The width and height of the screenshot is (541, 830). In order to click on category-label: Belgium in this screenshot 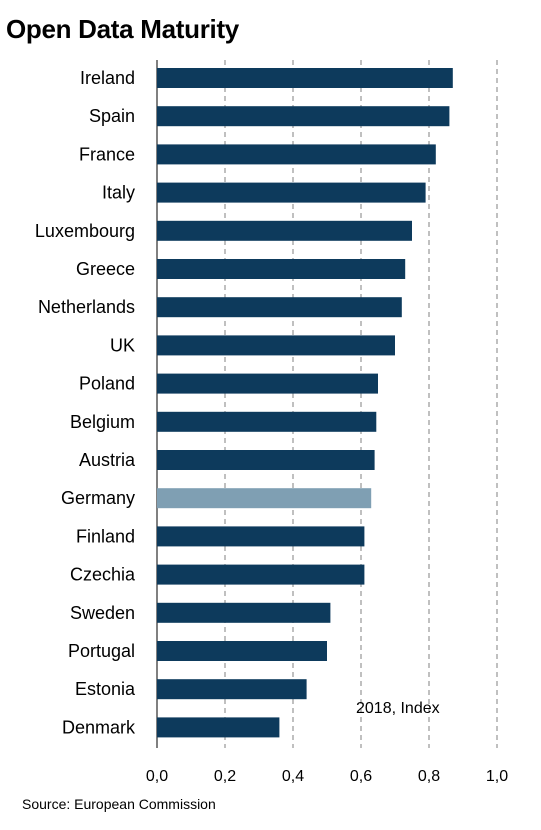, I will do `click(102, 422)`.